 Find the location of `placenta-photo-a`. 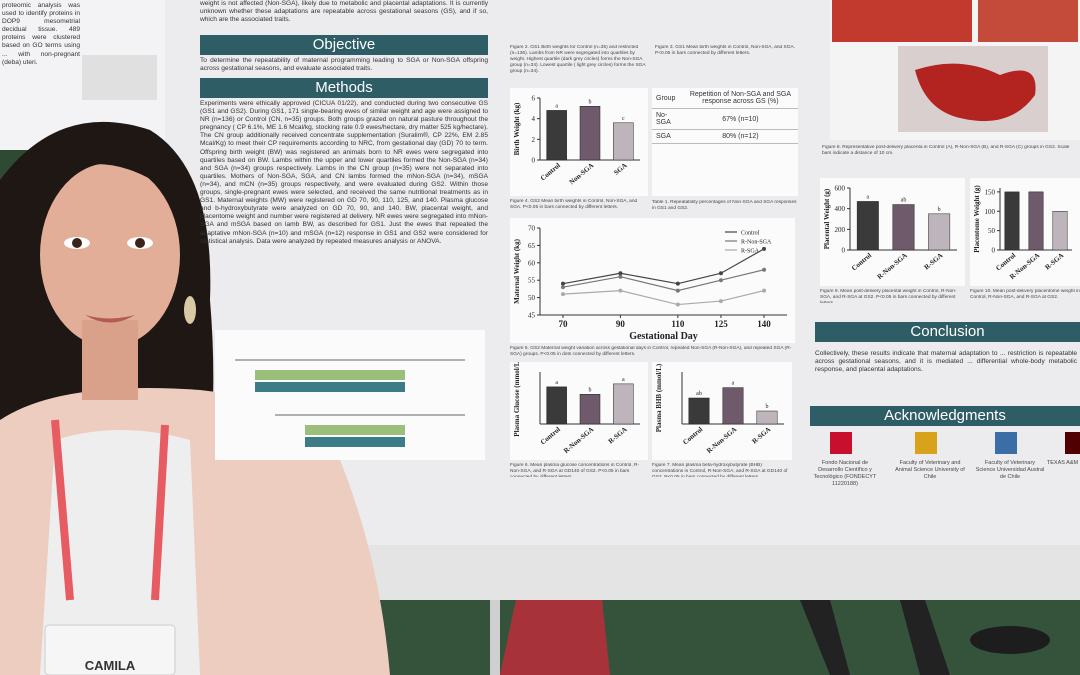

placenta-photo-a is located at coordinates (902, 21).